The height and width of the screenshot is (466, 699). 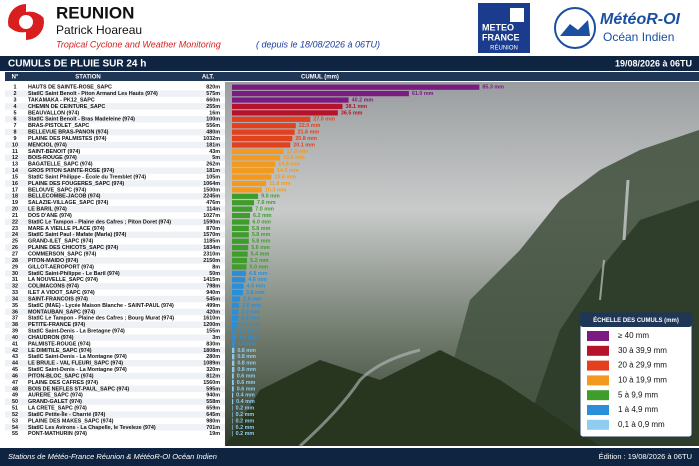 I want to click on altitude: 420m, so click(x=213, y=312).